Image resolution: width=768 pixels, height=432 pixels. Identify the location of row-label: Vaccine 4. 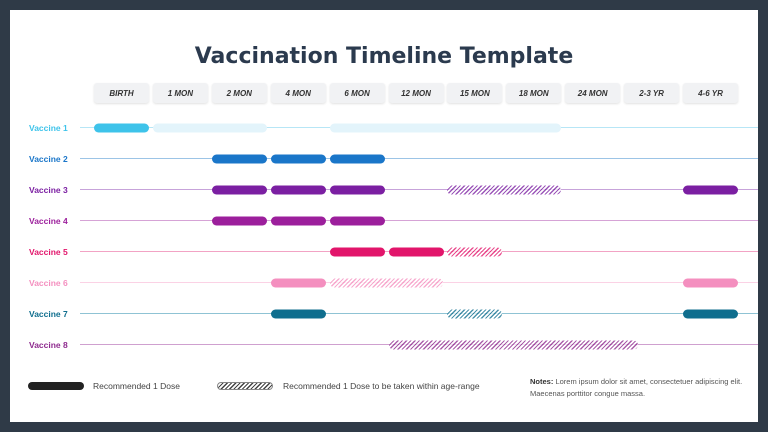
(48, 221).